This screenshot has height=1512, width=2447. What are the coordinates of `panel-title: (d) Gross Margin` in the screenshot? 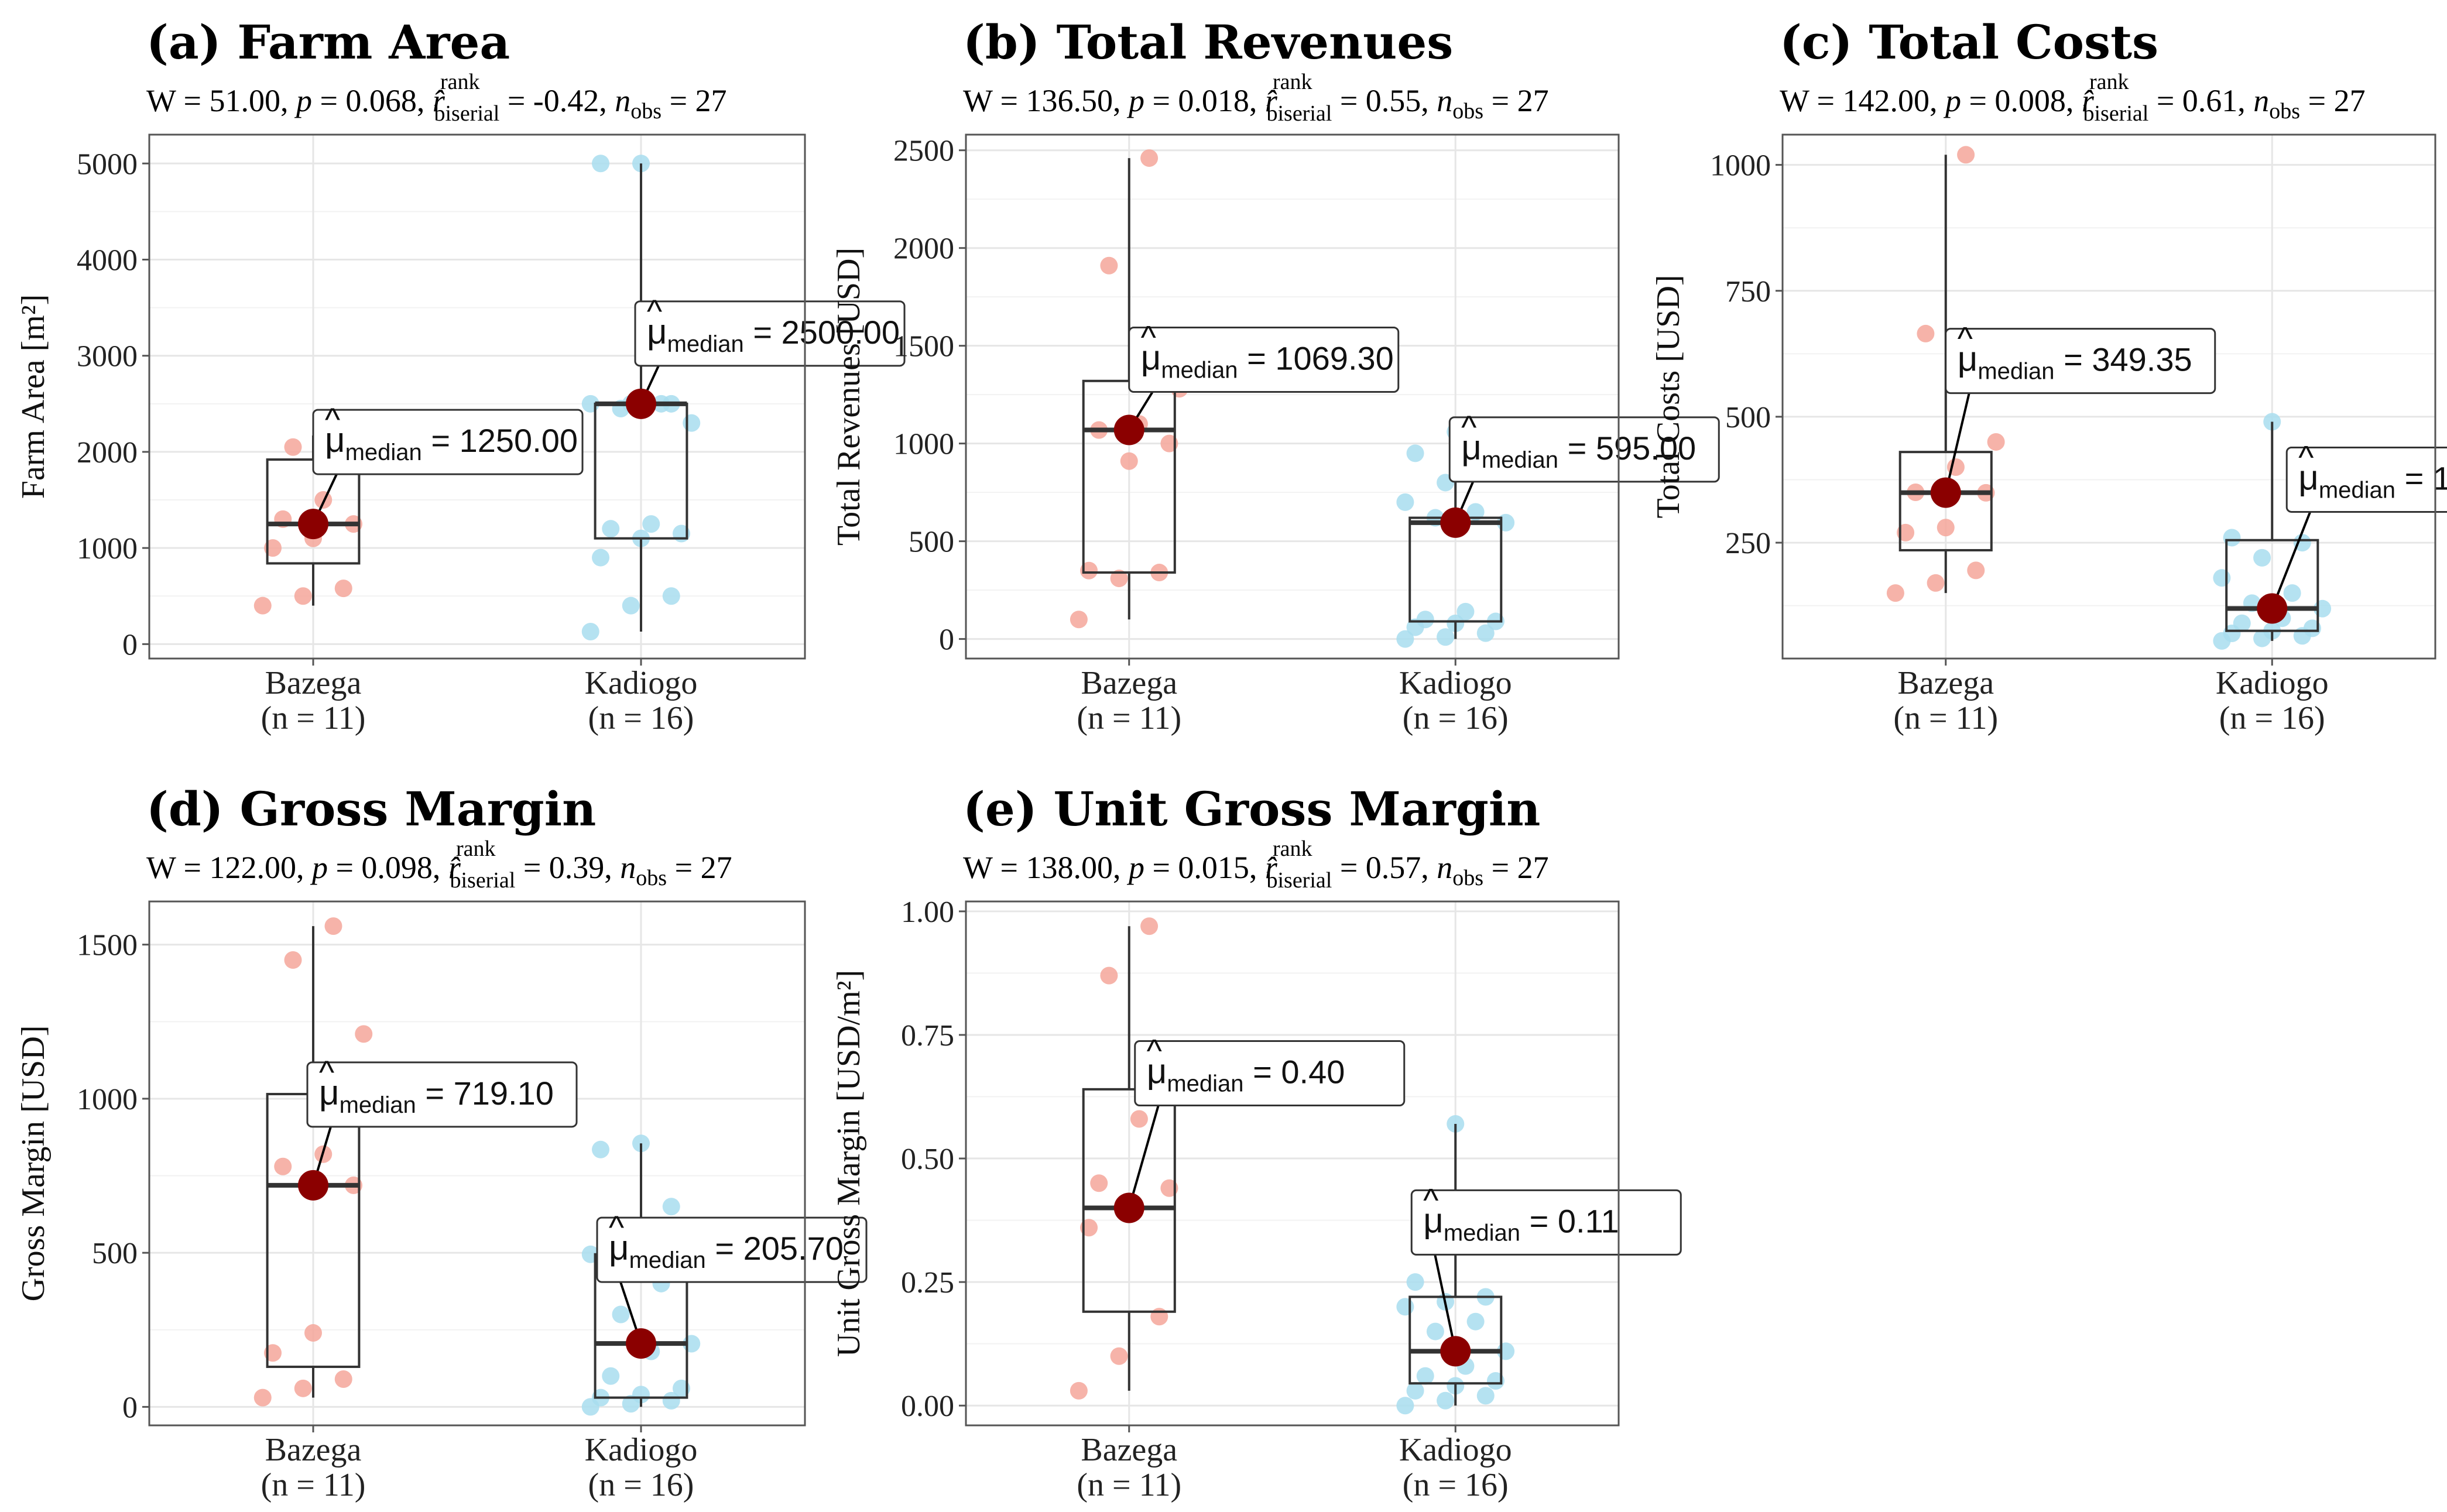 It's located at (371, 808).